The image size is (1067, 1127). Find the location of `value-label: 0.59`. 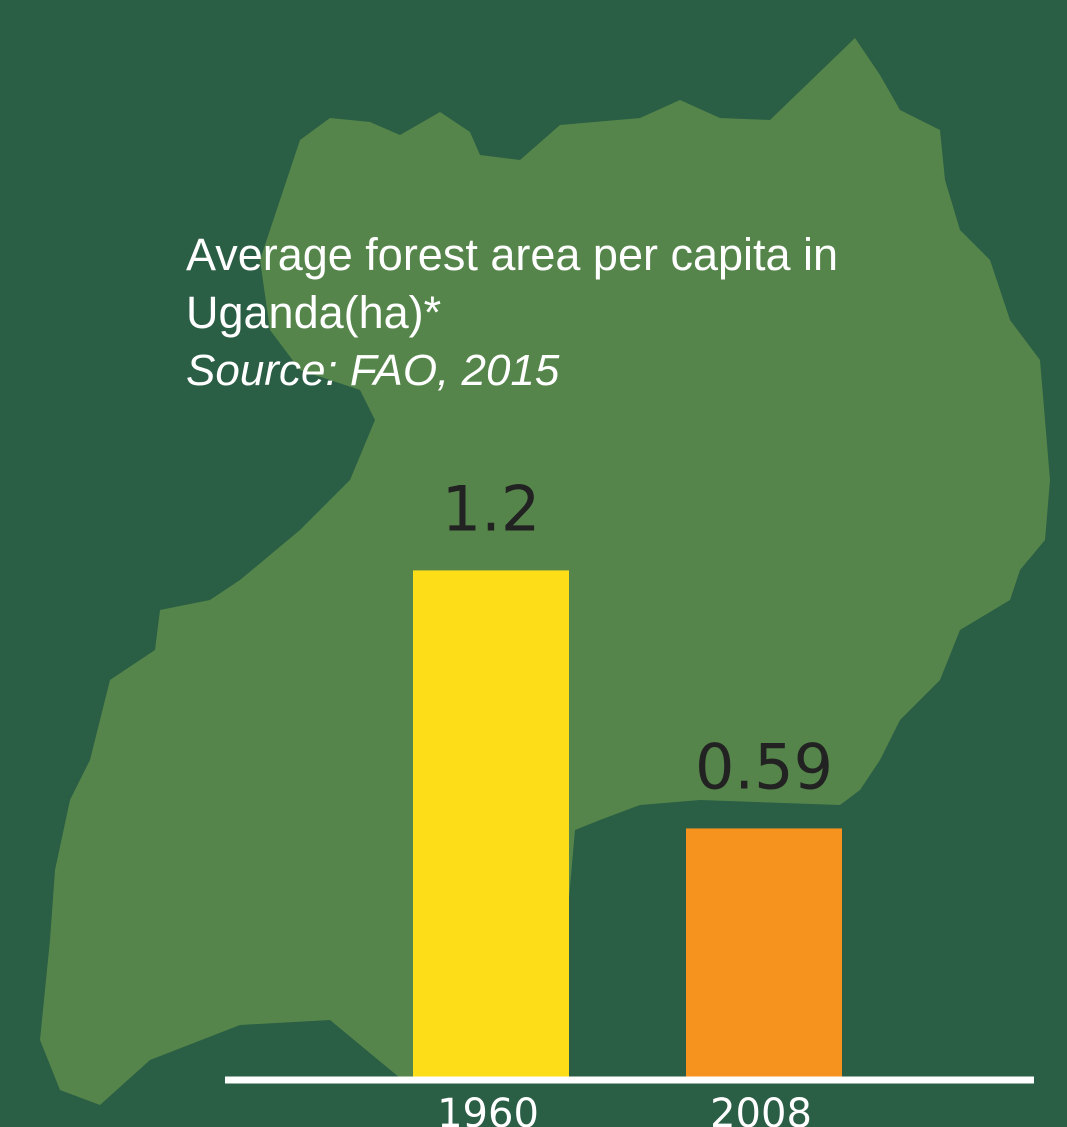

value-label: 0.59 is located at coordinates (764, 766).